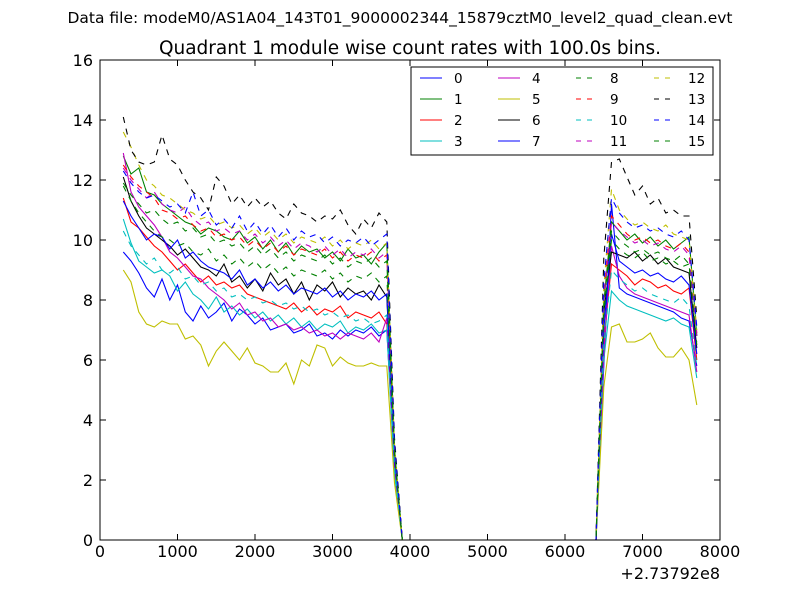 This screenshot has height=600, width=800. Describe the element at coordinates (536, 121) in the screenshot. I see `legend-label-6: 6` at that location.